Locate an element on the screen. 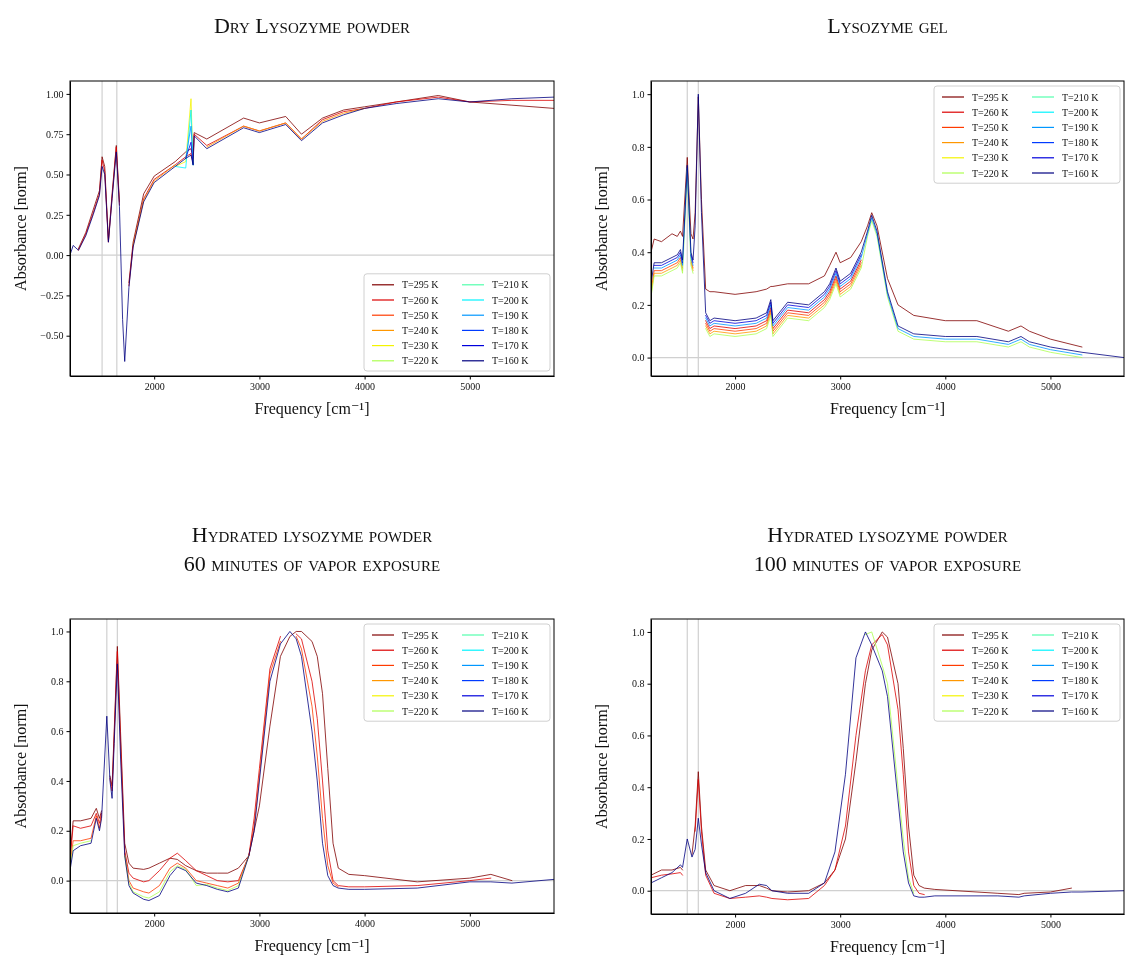 Image resolution: width=1126 pixels, height=955 pixels. y-tick-label: 0.25 is located at coordinates (55, 215).